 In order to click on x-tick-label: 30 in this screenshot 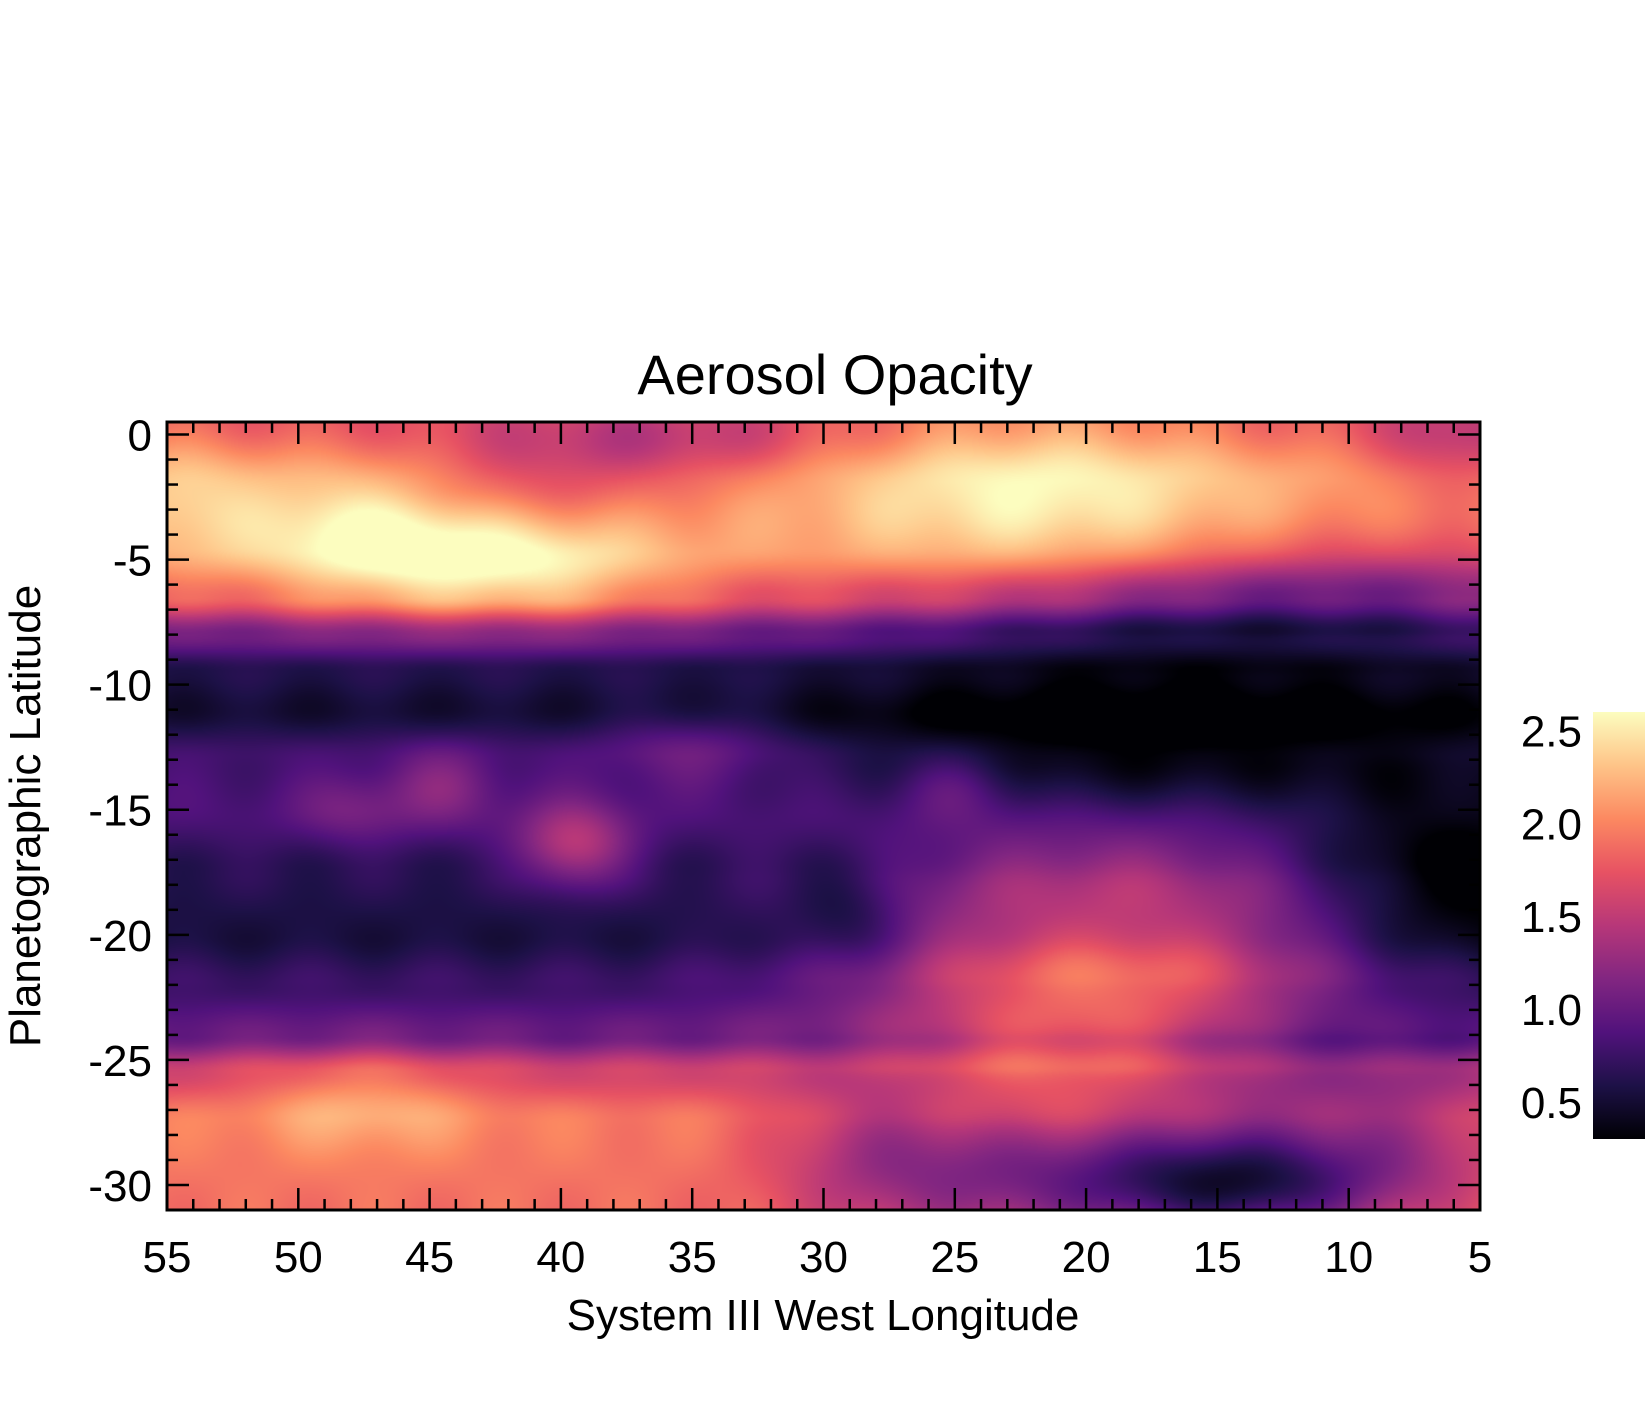, I will do `click(823, 1257)`.